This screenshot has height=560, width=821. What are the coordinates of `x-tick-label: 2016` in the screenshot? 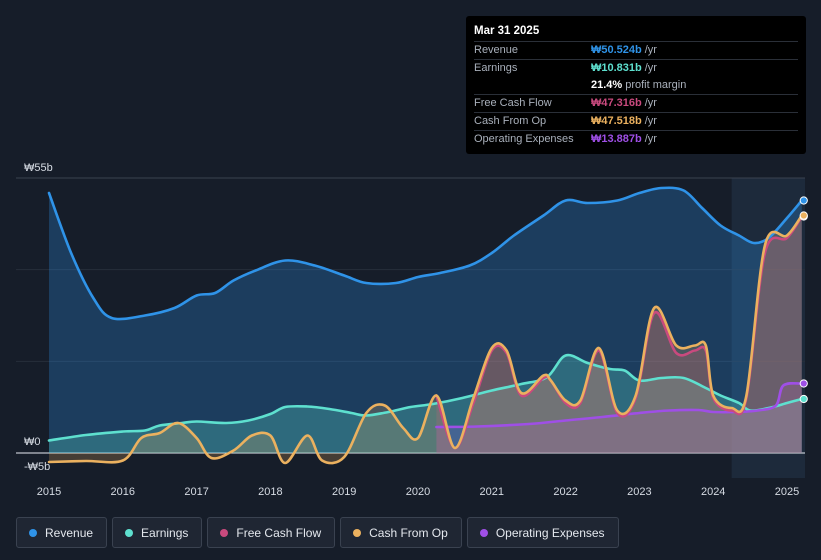 It's located at (123, 492).